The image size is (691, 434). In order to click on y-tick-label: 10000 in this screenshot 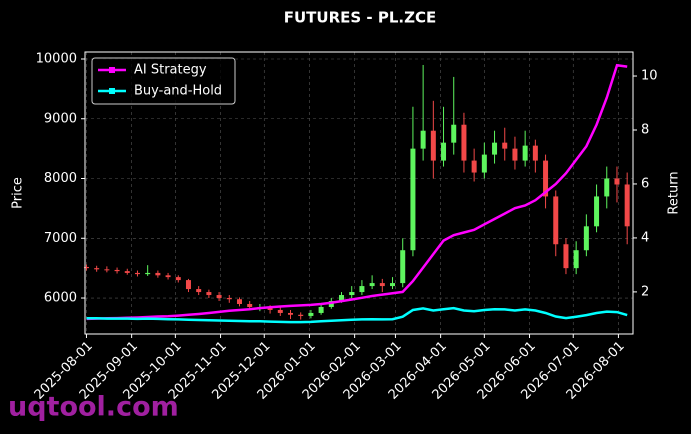, I will do `click(56, 58)`.